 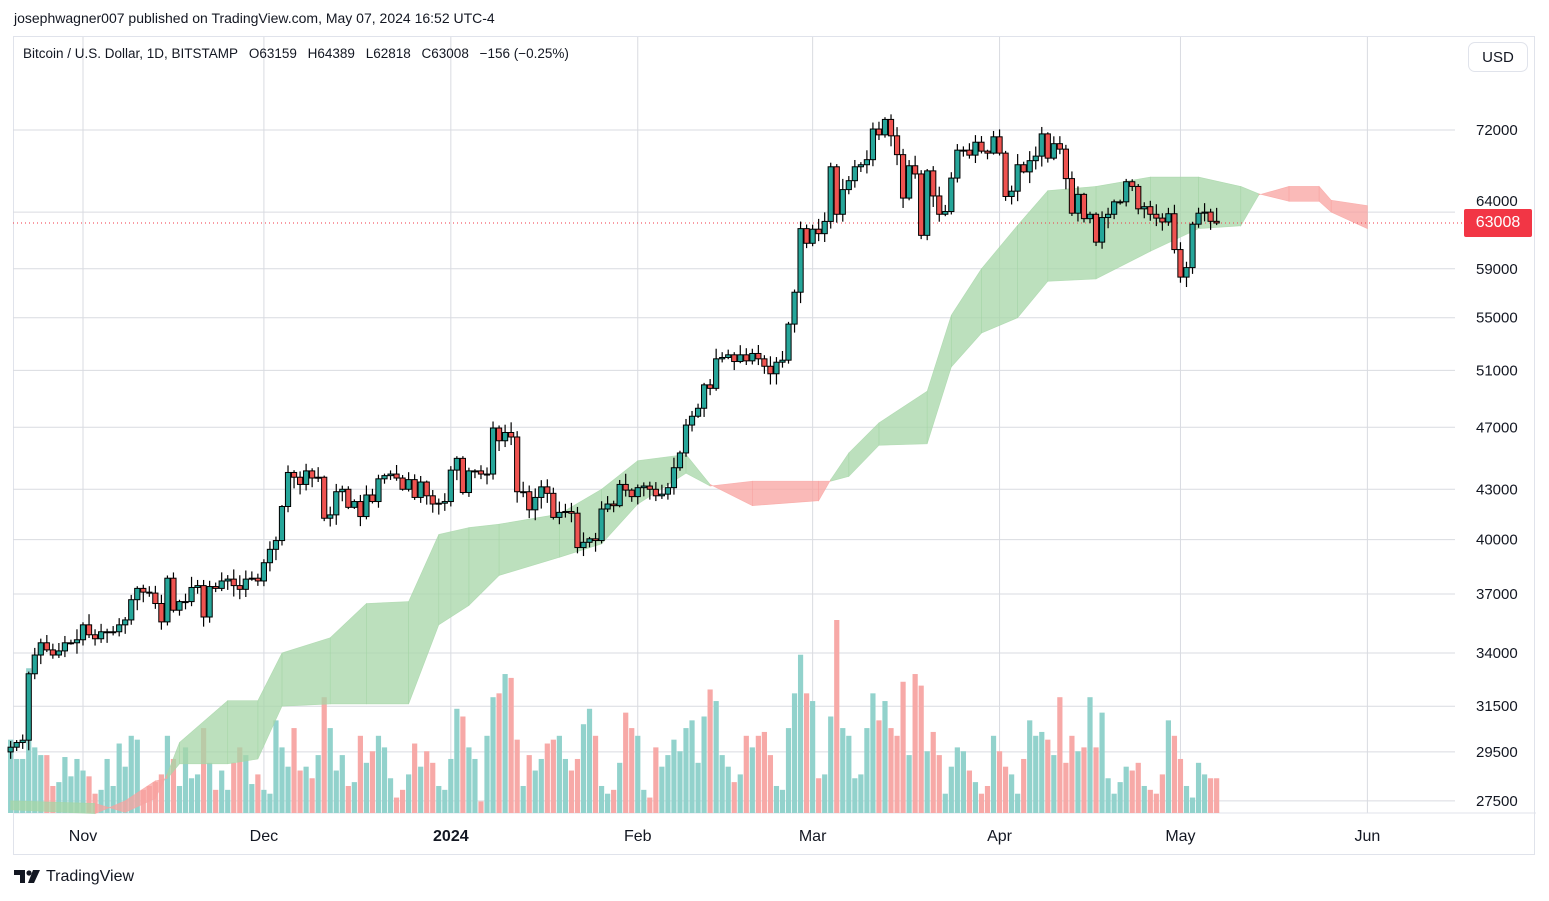 What do you see at coordinates (90, 876) in the screenshot?
I see `footer-brand: TradingView` at bounding box center [90, 876].